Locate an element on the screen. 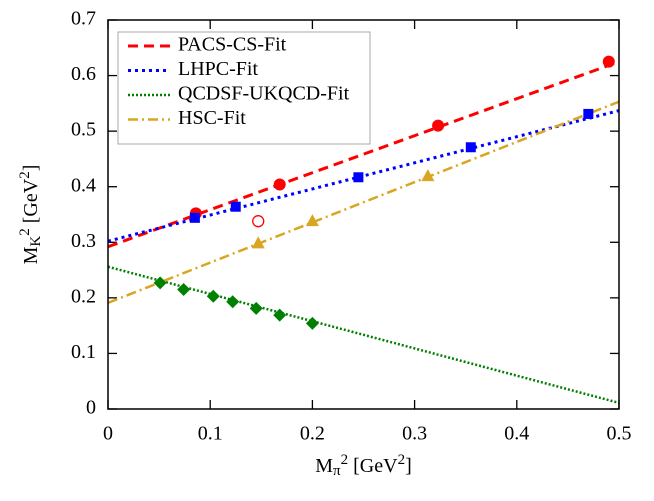 The image size is (654, 501). y-axis-label-part: K is located at coordinates (36, 241).